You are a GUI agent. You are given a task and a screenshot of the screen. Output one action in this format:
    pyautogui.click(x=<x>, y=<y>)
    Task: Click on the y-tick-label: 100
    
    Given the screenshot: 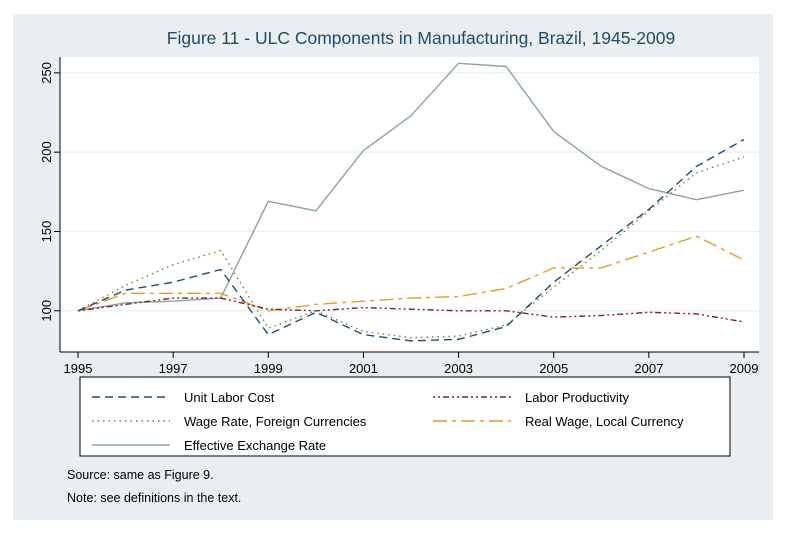 What is the action you would take?
    pyautogui.click(x=46, y=311)
    